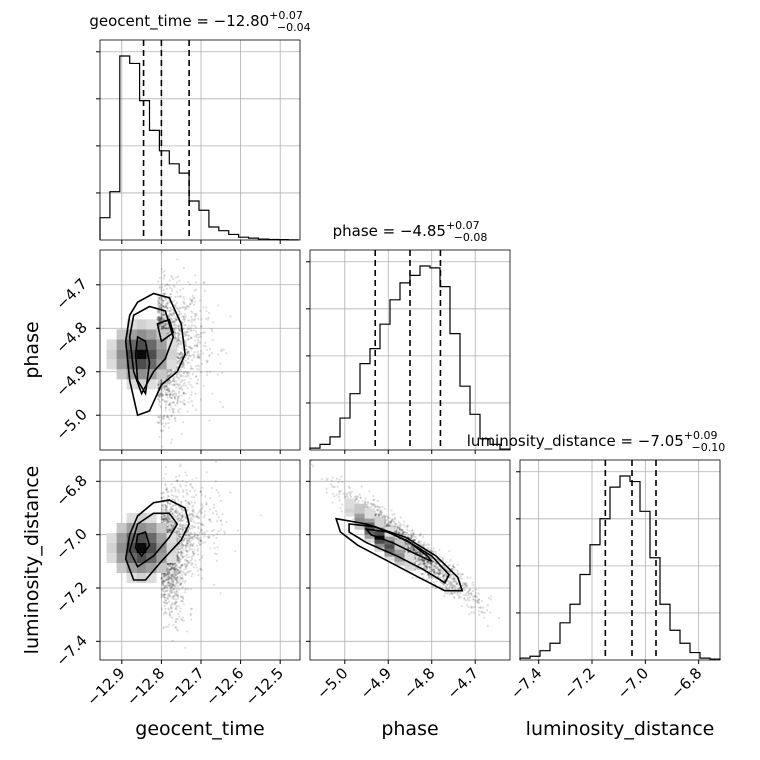 The height and width of the screenshot is (760, 760). What do you see at coordinates (199, 21) in the screenshot?
I see `title-geocent_time: geocent_time = −12.80+0.07 −0.04` at bounding box center [199, 21].